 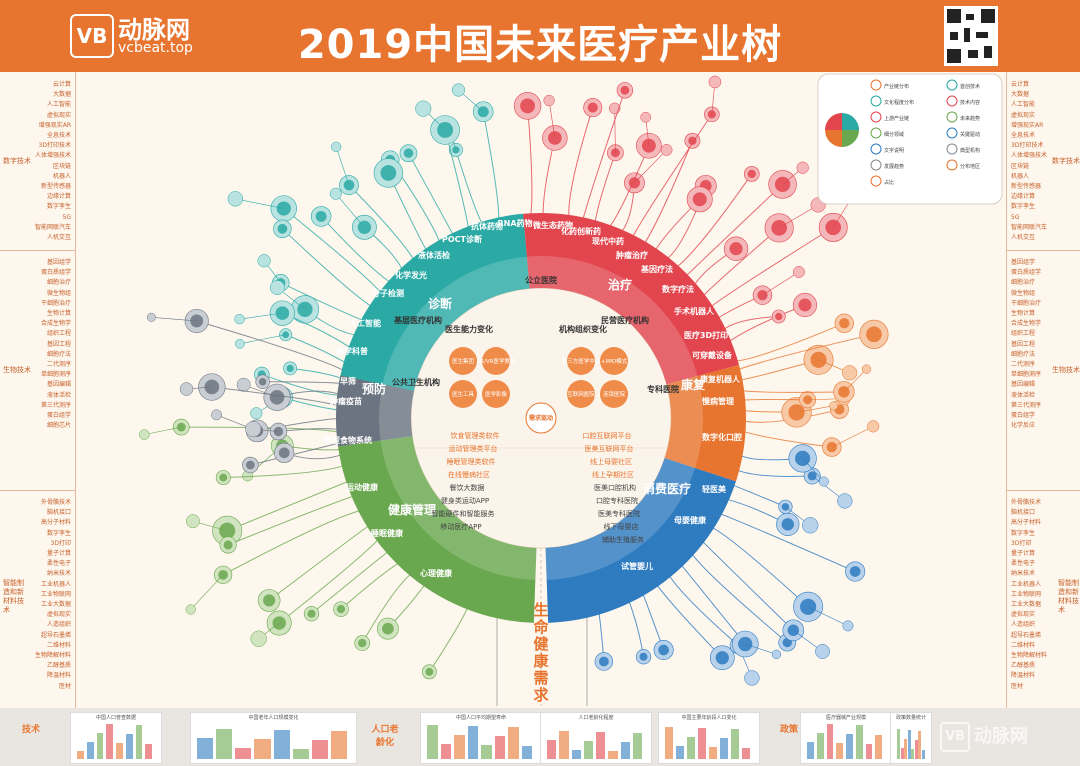 What do you see at coordinates (1027, 125) in the screenshot?
I see `right-tech-item: 增强现实AR` at bounding box center [1027, 125].